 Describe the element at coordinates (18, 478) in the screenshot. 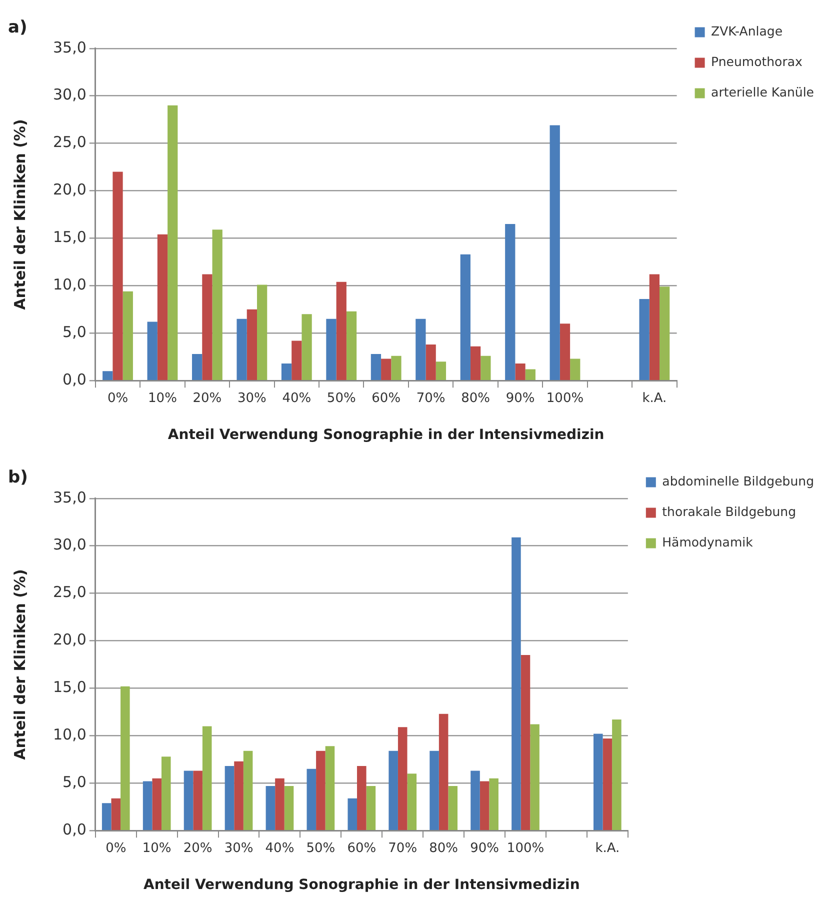

I see `chart-title: b)` at that location.